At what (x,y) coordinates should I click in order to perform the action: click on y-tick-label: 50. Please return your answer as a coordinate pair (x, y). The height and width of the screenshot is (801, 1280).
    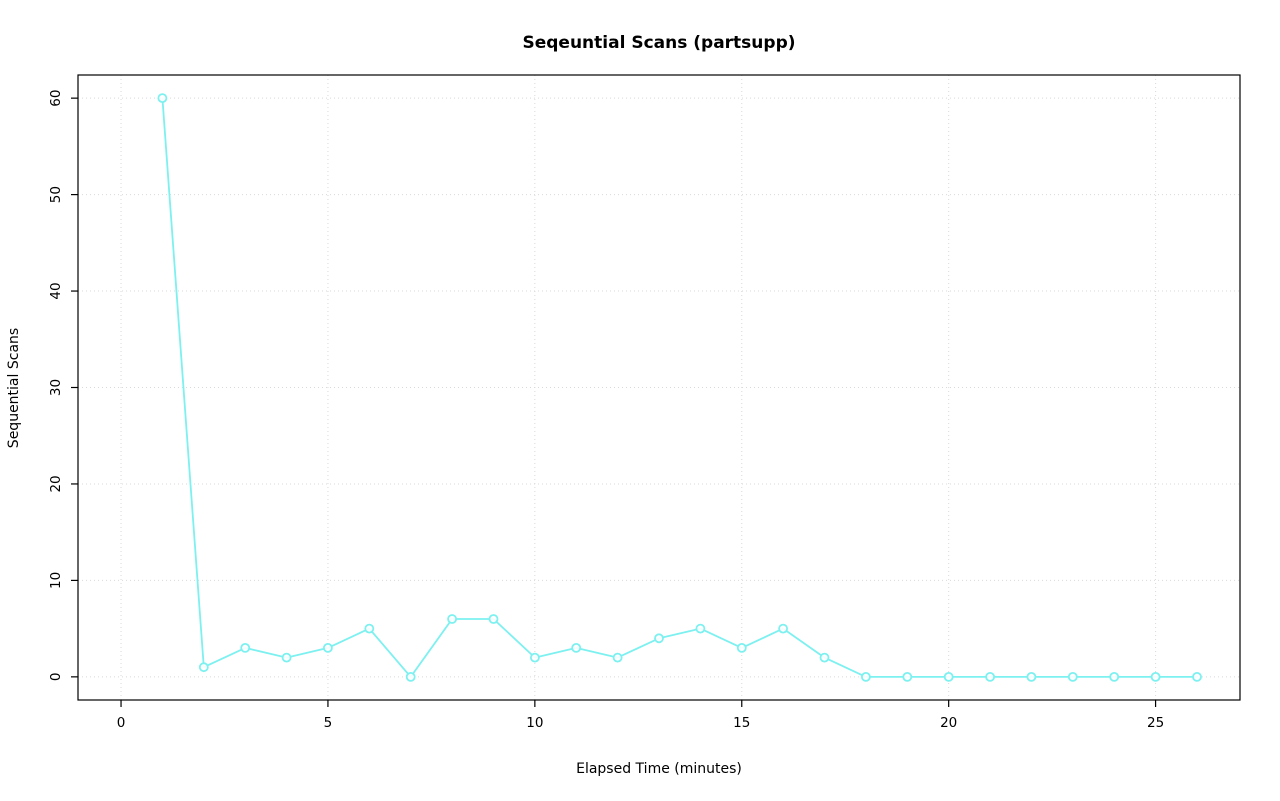
    Looking at the image, I should click on (56, 194).